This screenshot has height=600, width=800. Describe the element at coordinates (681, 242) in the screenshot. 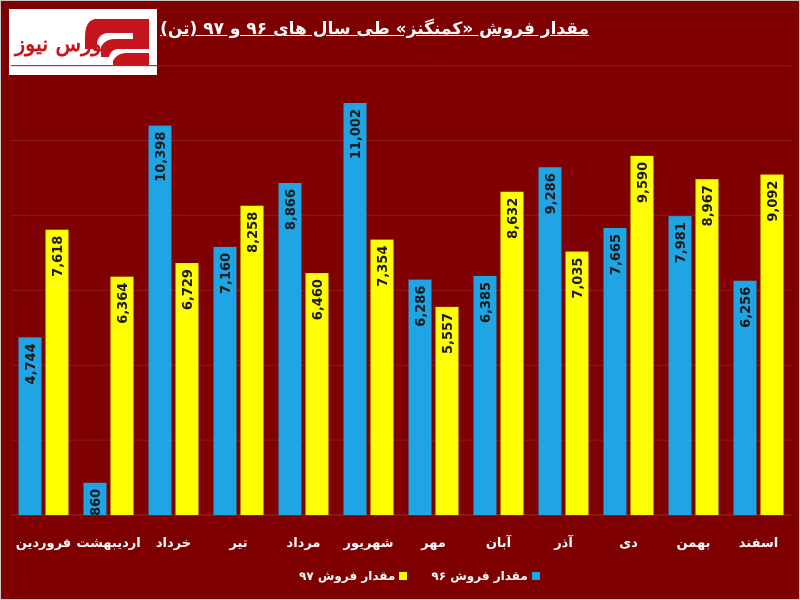

I see `data-label-96: 7,981` at that location.